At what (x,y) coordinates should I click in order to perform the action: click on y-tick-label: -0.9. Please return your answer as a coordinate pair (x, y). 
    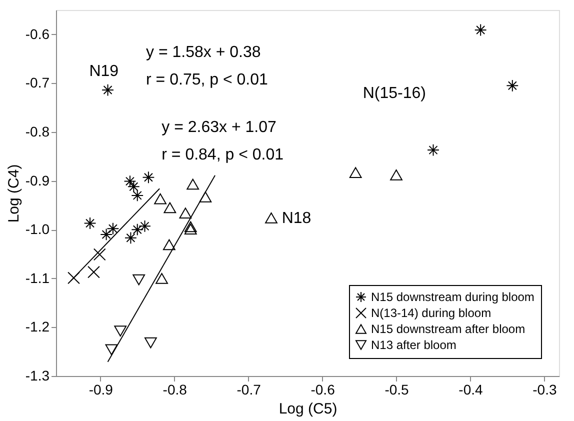
    Looking at the image, I should click on (37, 180).